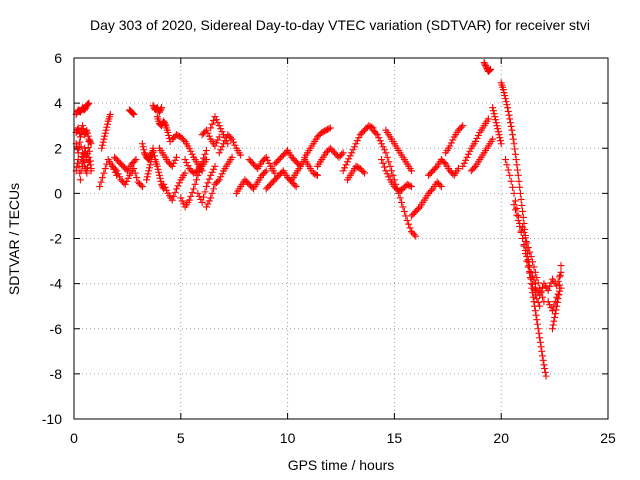 The image size is (640, 480). Describe the element at coordinates (56, 239) in the screenshot. I see `y-tick-label: -2` at that location.